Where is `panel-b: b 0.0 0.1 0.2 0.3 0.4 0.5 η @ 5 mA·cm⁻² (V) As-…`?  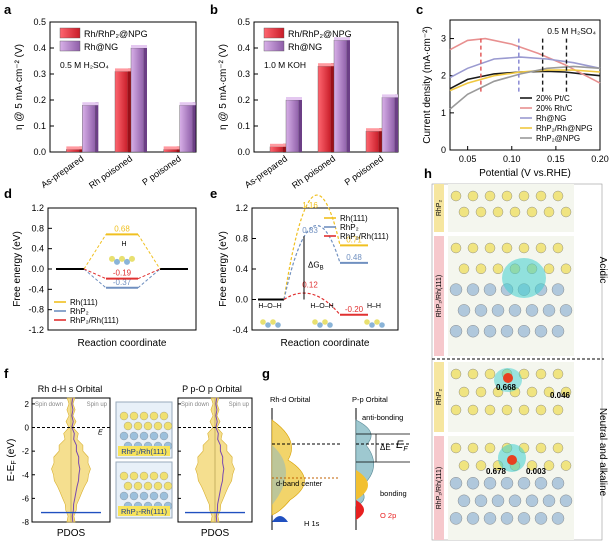
panel-b: b 0.0 0.1 0.2 0.3 0.4 0.5 η @ 5 mA·cm⁻² (V) As-… is located at coordinates (304, 96).